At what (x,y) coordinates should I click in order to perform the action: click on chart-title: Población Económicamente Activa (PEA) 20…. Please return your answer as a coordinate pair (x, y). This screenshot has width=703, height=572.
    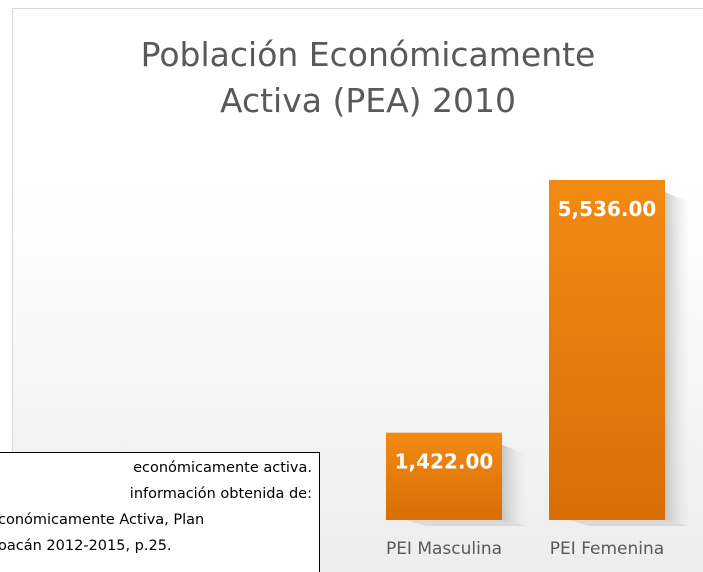
    Looking at the image, I should click on (368, 77).